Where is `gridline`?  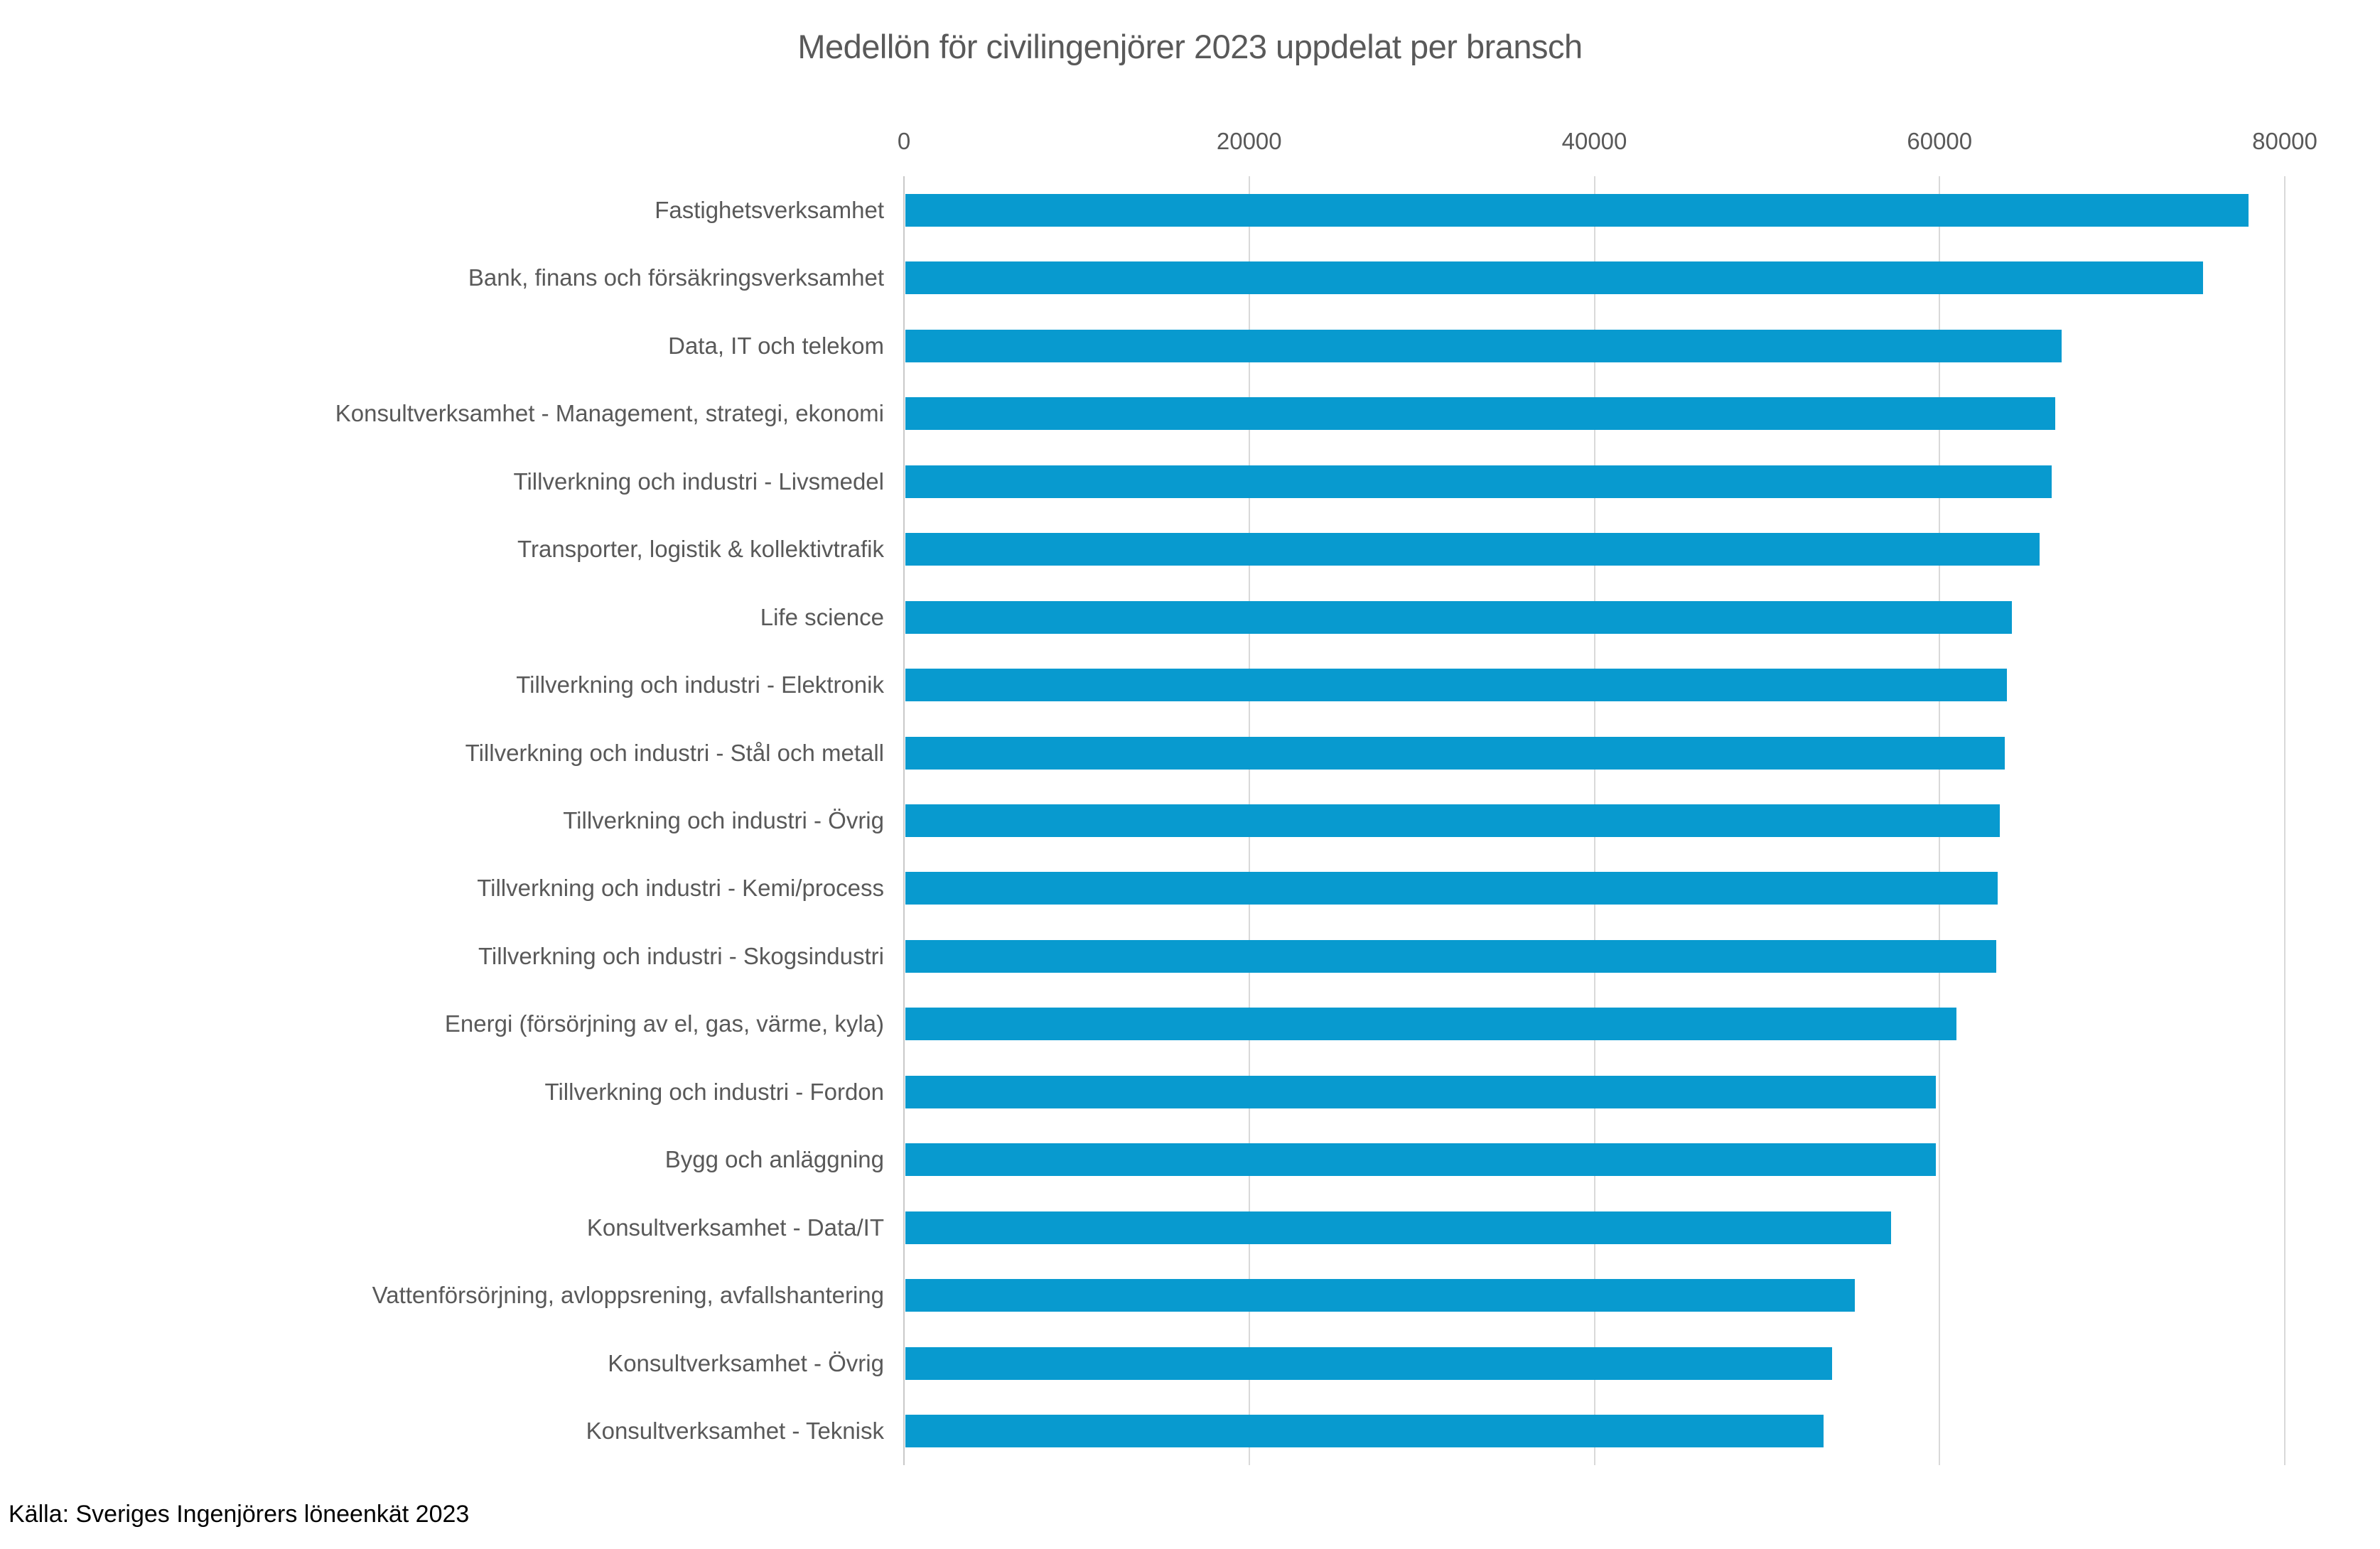 gridline is located at coordinates (2284, 820).